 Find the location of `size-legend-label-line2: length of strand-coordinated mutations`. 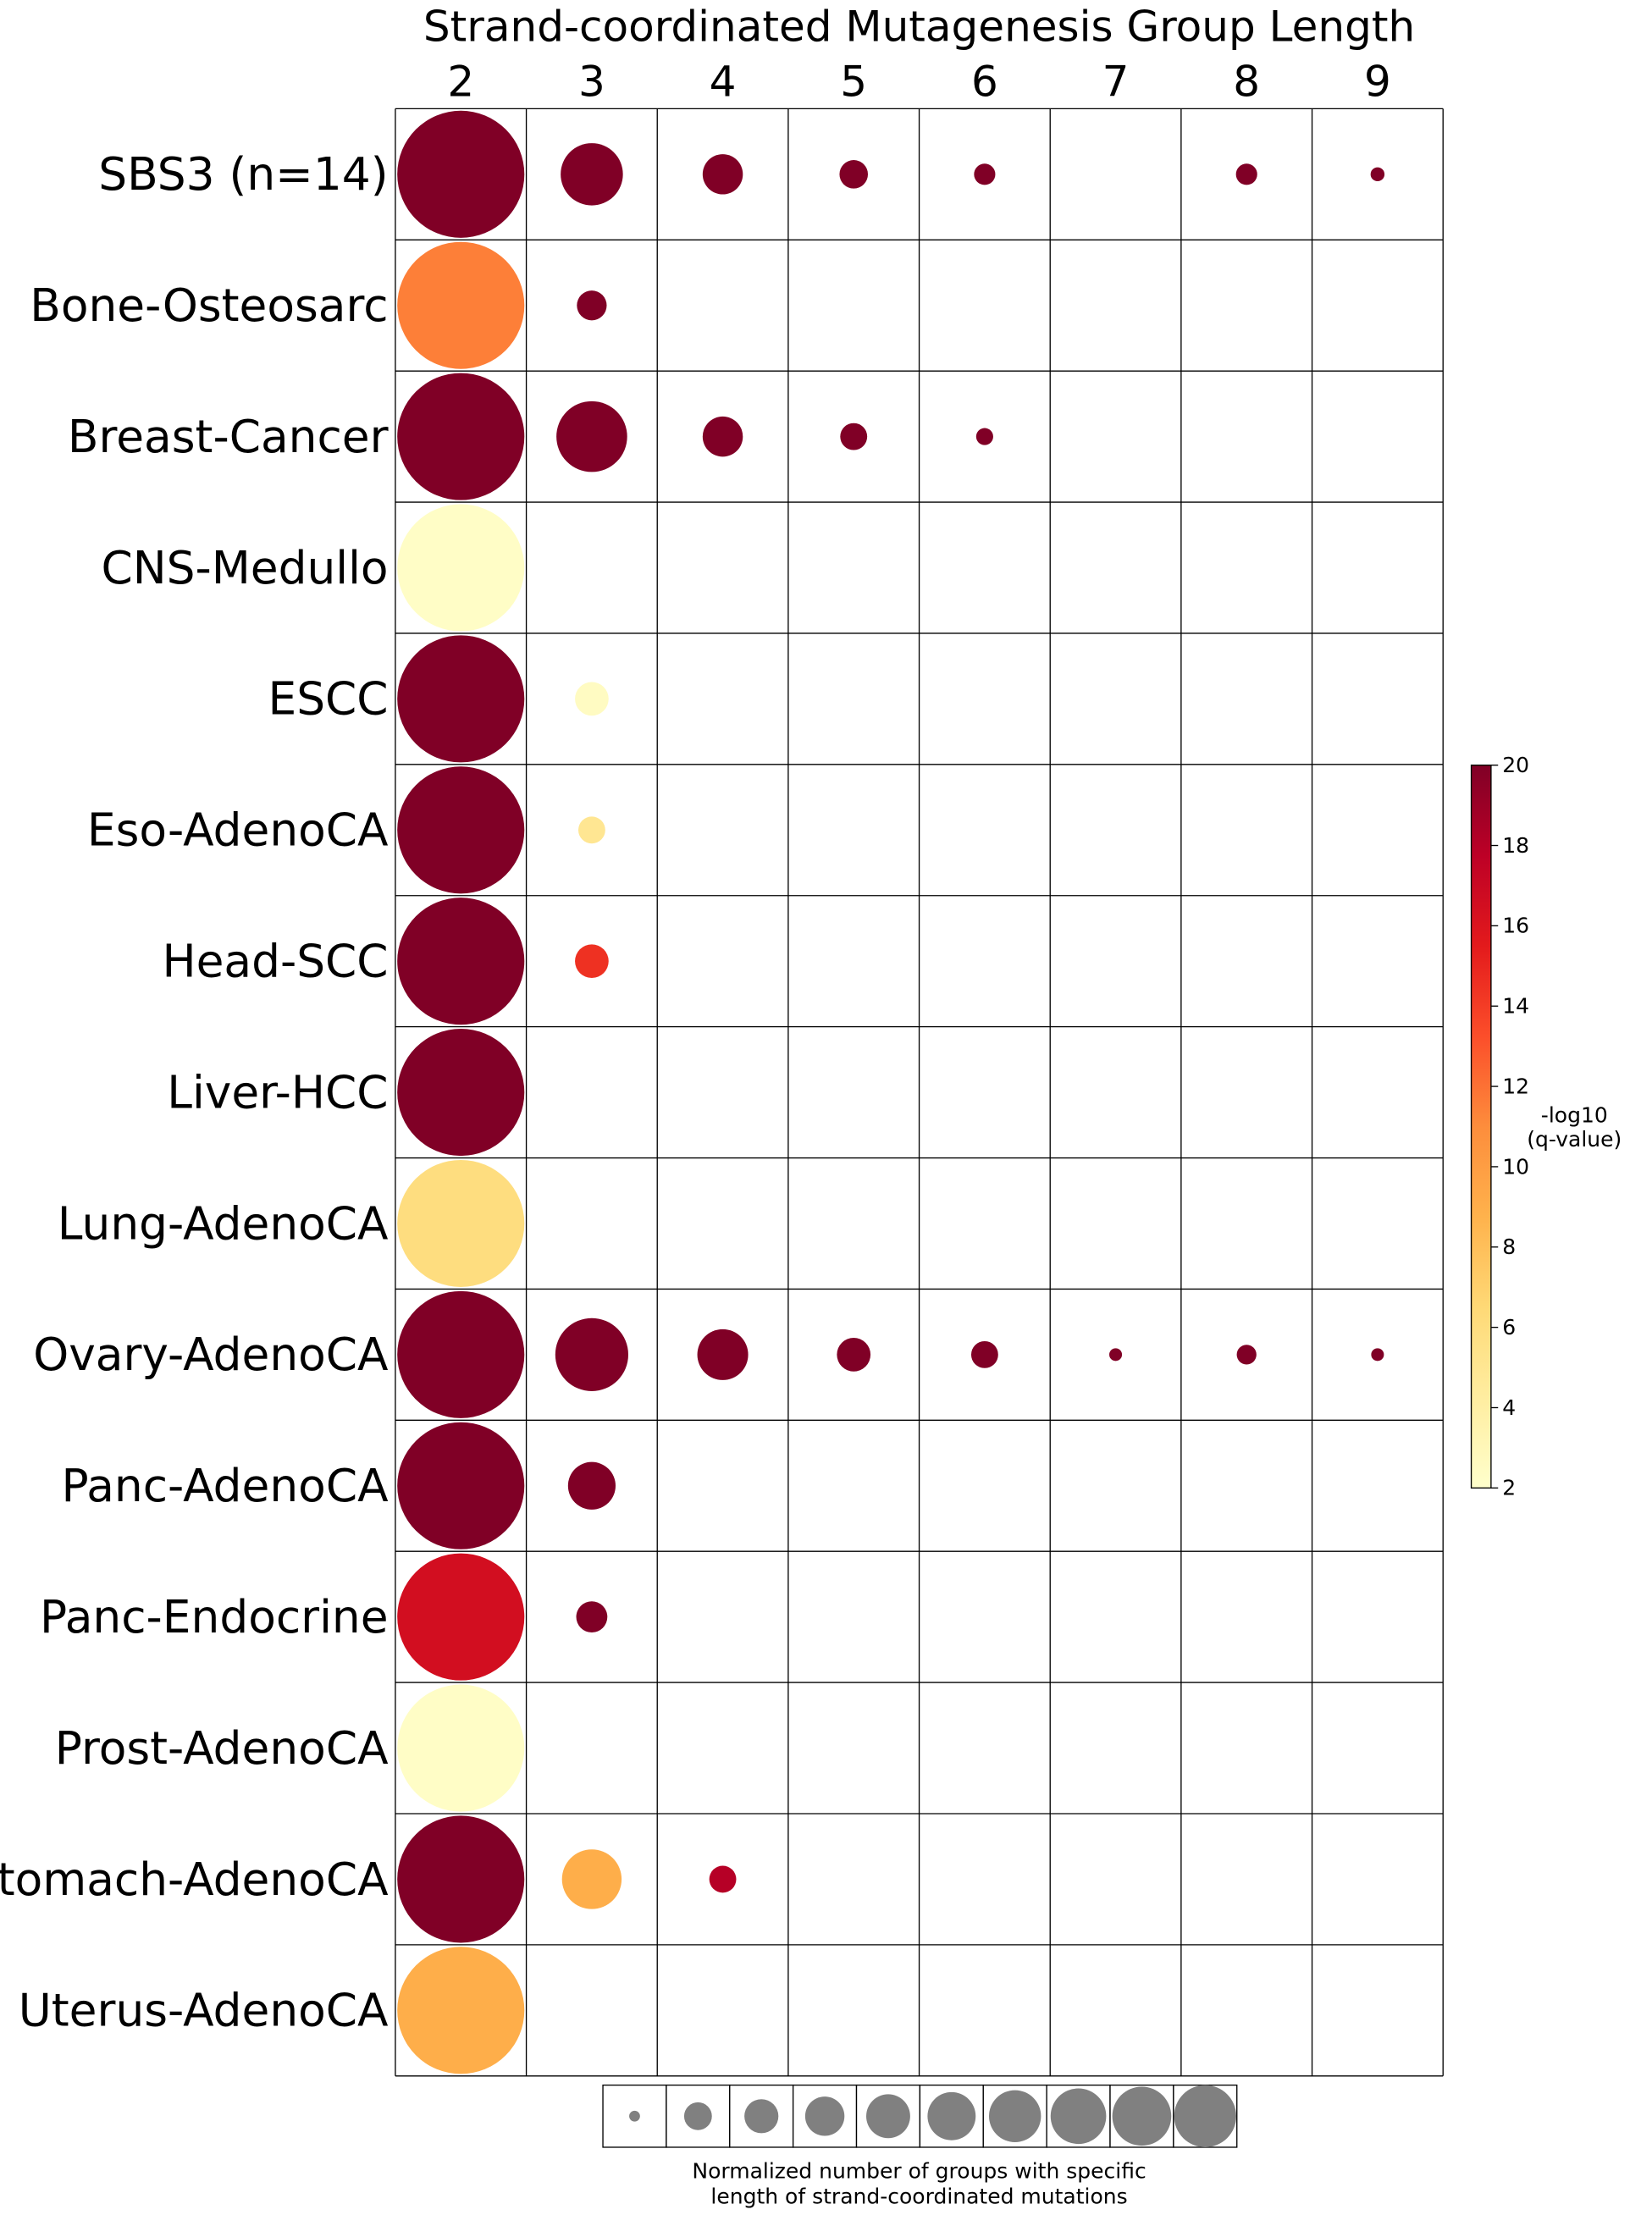

size-legend-label-line2: length of strand-coordinated mutations is located at coordinates (918, 2197).